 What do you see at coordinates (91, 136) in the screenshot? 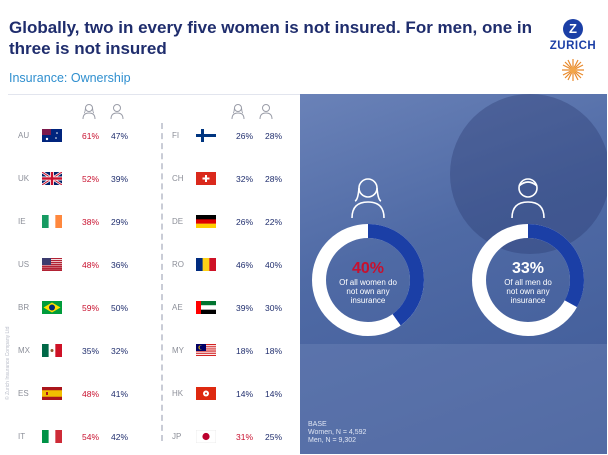
I see `women-value: 61%` at bounding box center [91, 136].